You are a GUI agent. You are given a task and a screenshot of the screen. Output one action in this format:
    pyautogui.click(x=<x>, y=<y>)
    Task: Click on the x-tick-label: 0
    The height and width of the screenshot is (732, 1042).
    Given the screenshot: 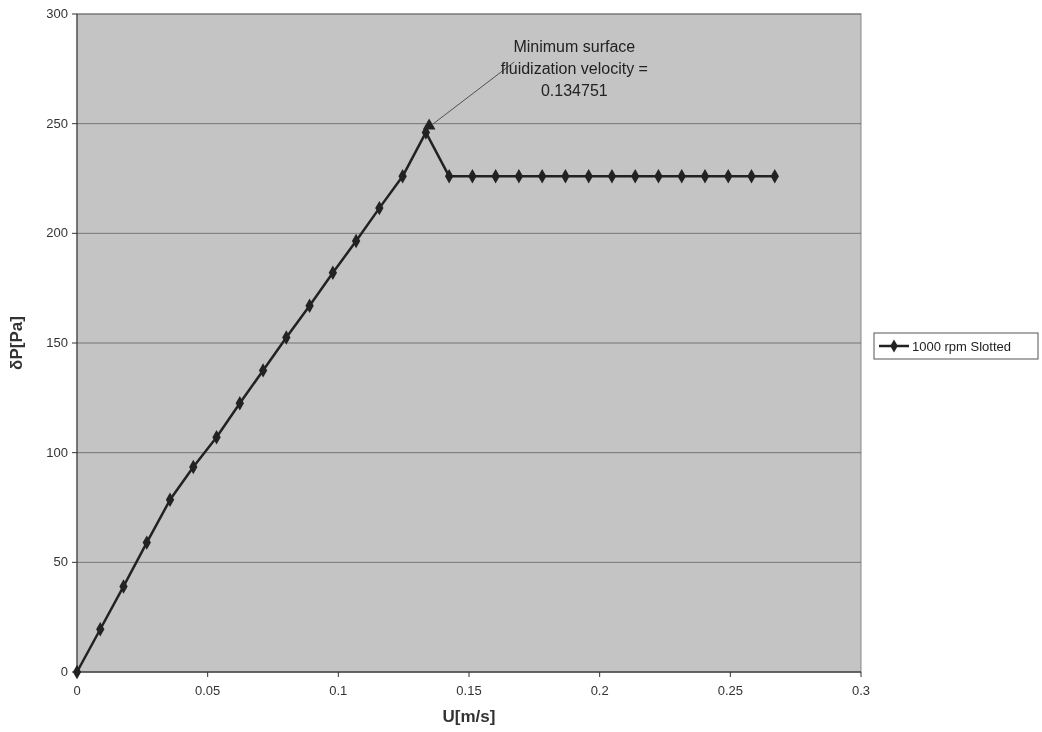 What is the action you would take?
    pyautogui.click(x=77, y=690)
    